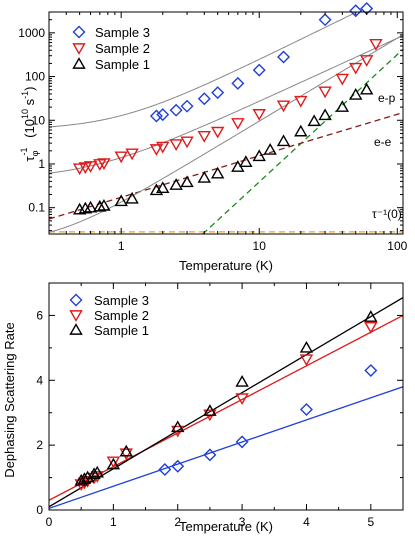 This screenshot has height=537, width=415. I want to click on top-ytick-label: 100, so click(35, 77).